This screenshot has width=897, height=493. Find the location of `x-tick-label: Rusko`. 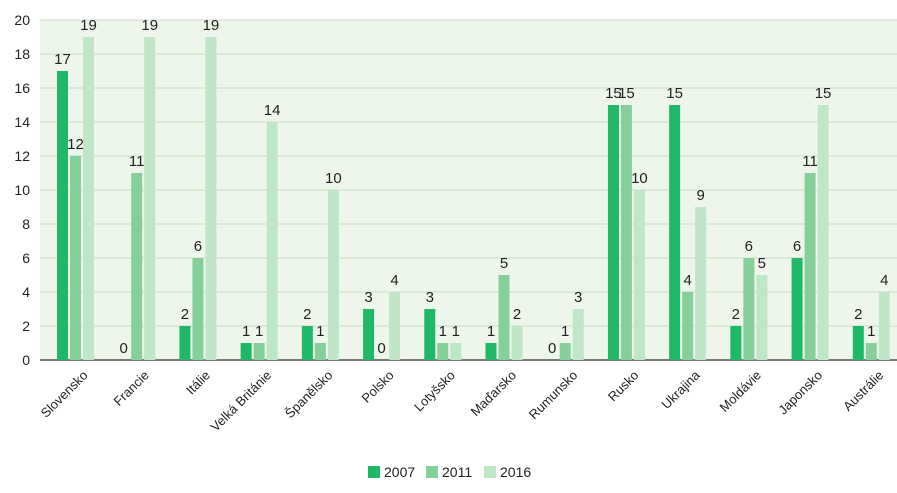

x-tick-label: Rusko is located at coordinates (623, 386).